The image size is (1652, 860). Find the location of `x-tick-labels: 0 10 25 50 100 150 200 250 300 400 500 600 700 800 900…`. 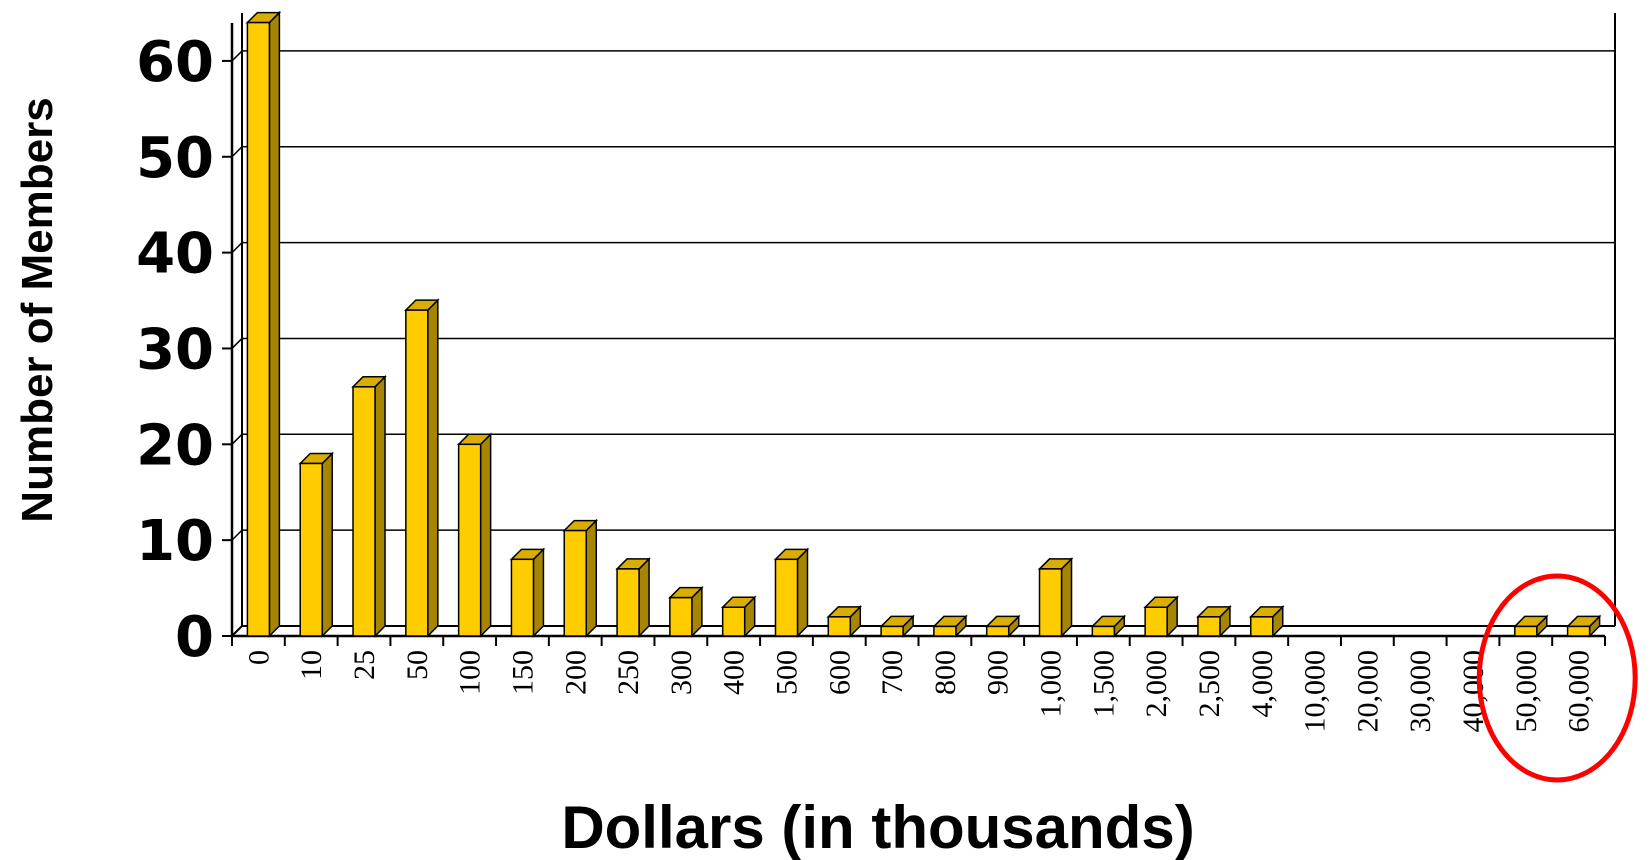

x-tick-labels: 0 10 25 50 100 150 200 250 300 400 500 600 700 800 900… is located at coordinates (918, 691).